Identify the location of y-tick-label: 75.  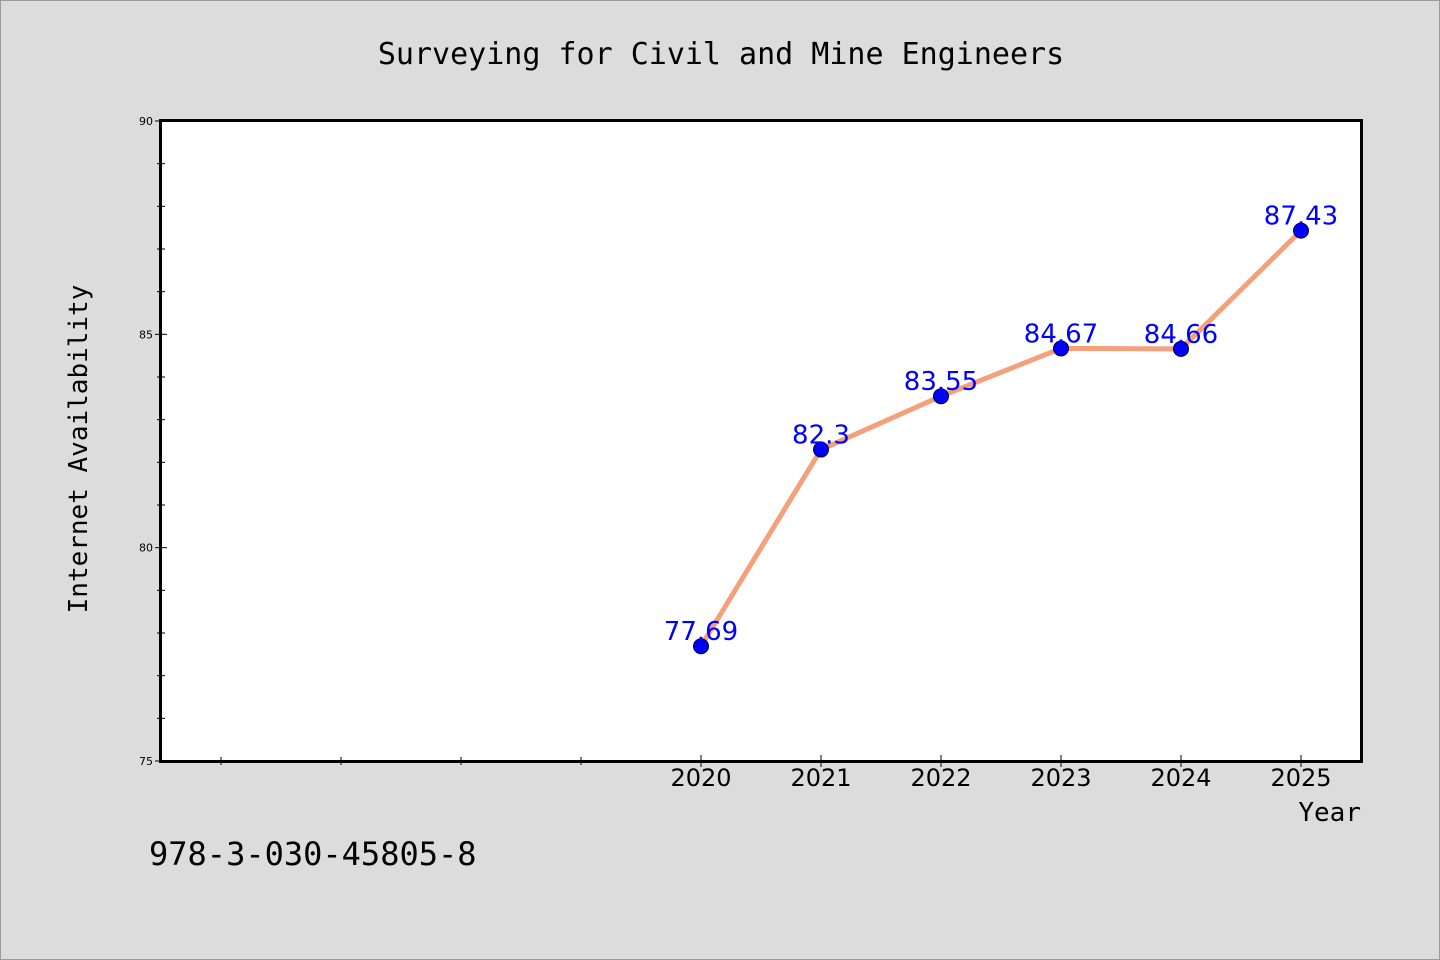
(146, 761).